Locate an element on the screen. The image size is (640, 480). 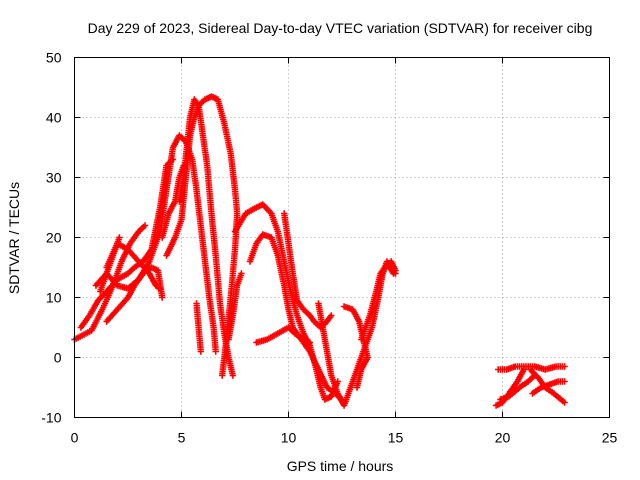
y-tick-label: 20 is located at coordinates (54, 238).